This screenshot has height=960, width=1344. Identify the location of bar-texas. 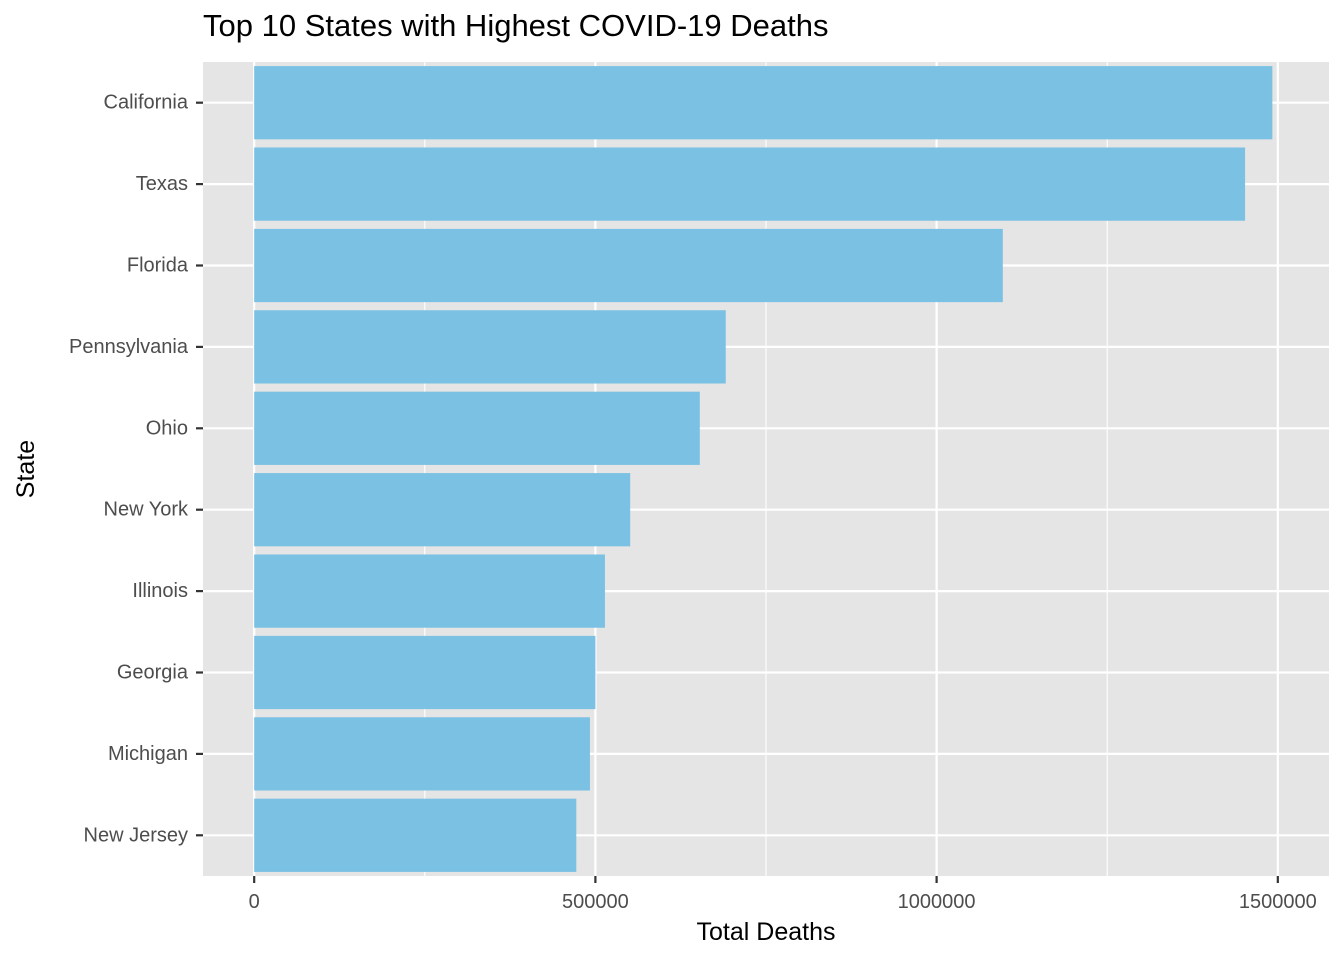
(750, 184).